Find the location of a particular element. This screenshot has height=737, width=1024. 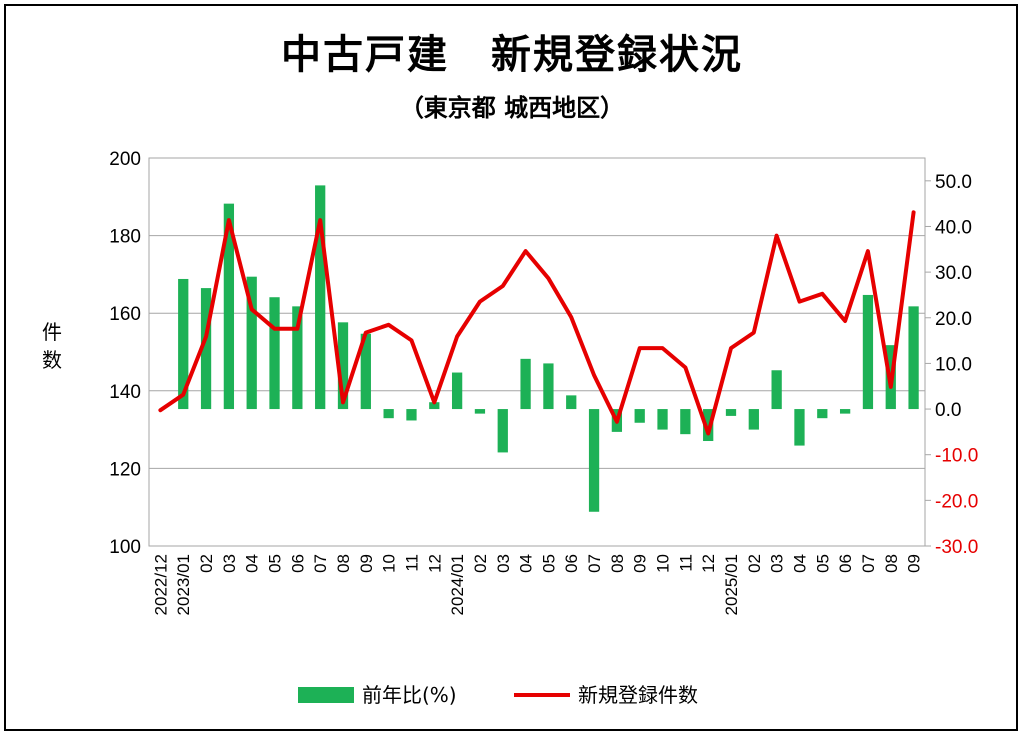

left-axis-label: 件数 is located at coordinates (52, 346).